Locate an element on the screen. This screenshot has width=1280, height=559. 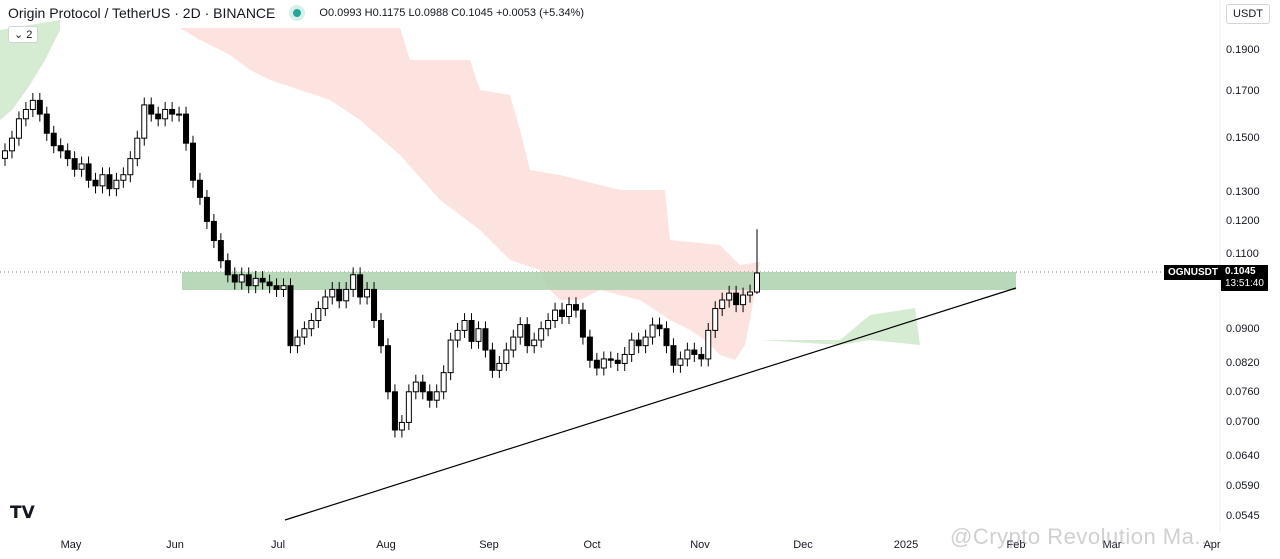
price-tick: 0.1200 is located at coordinates (1243, 221).